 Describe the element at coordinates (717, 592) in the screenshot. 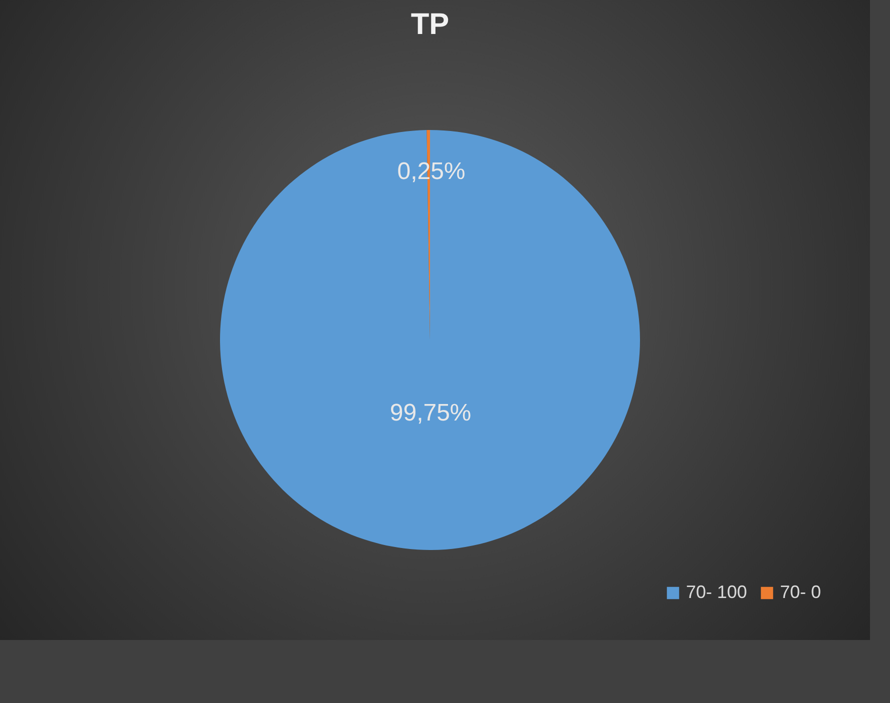

I see `legend-label: 70- 100` at that location.